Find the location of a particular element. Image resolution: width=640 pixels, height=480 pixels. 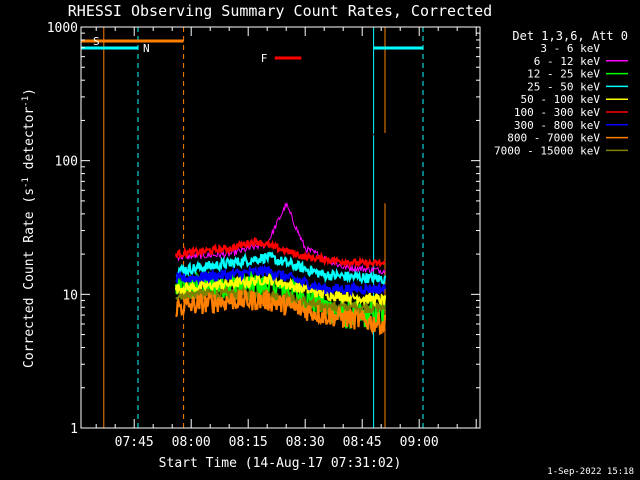

legend-label: 800 - 7000 keV is located at coordinates (553, 138).